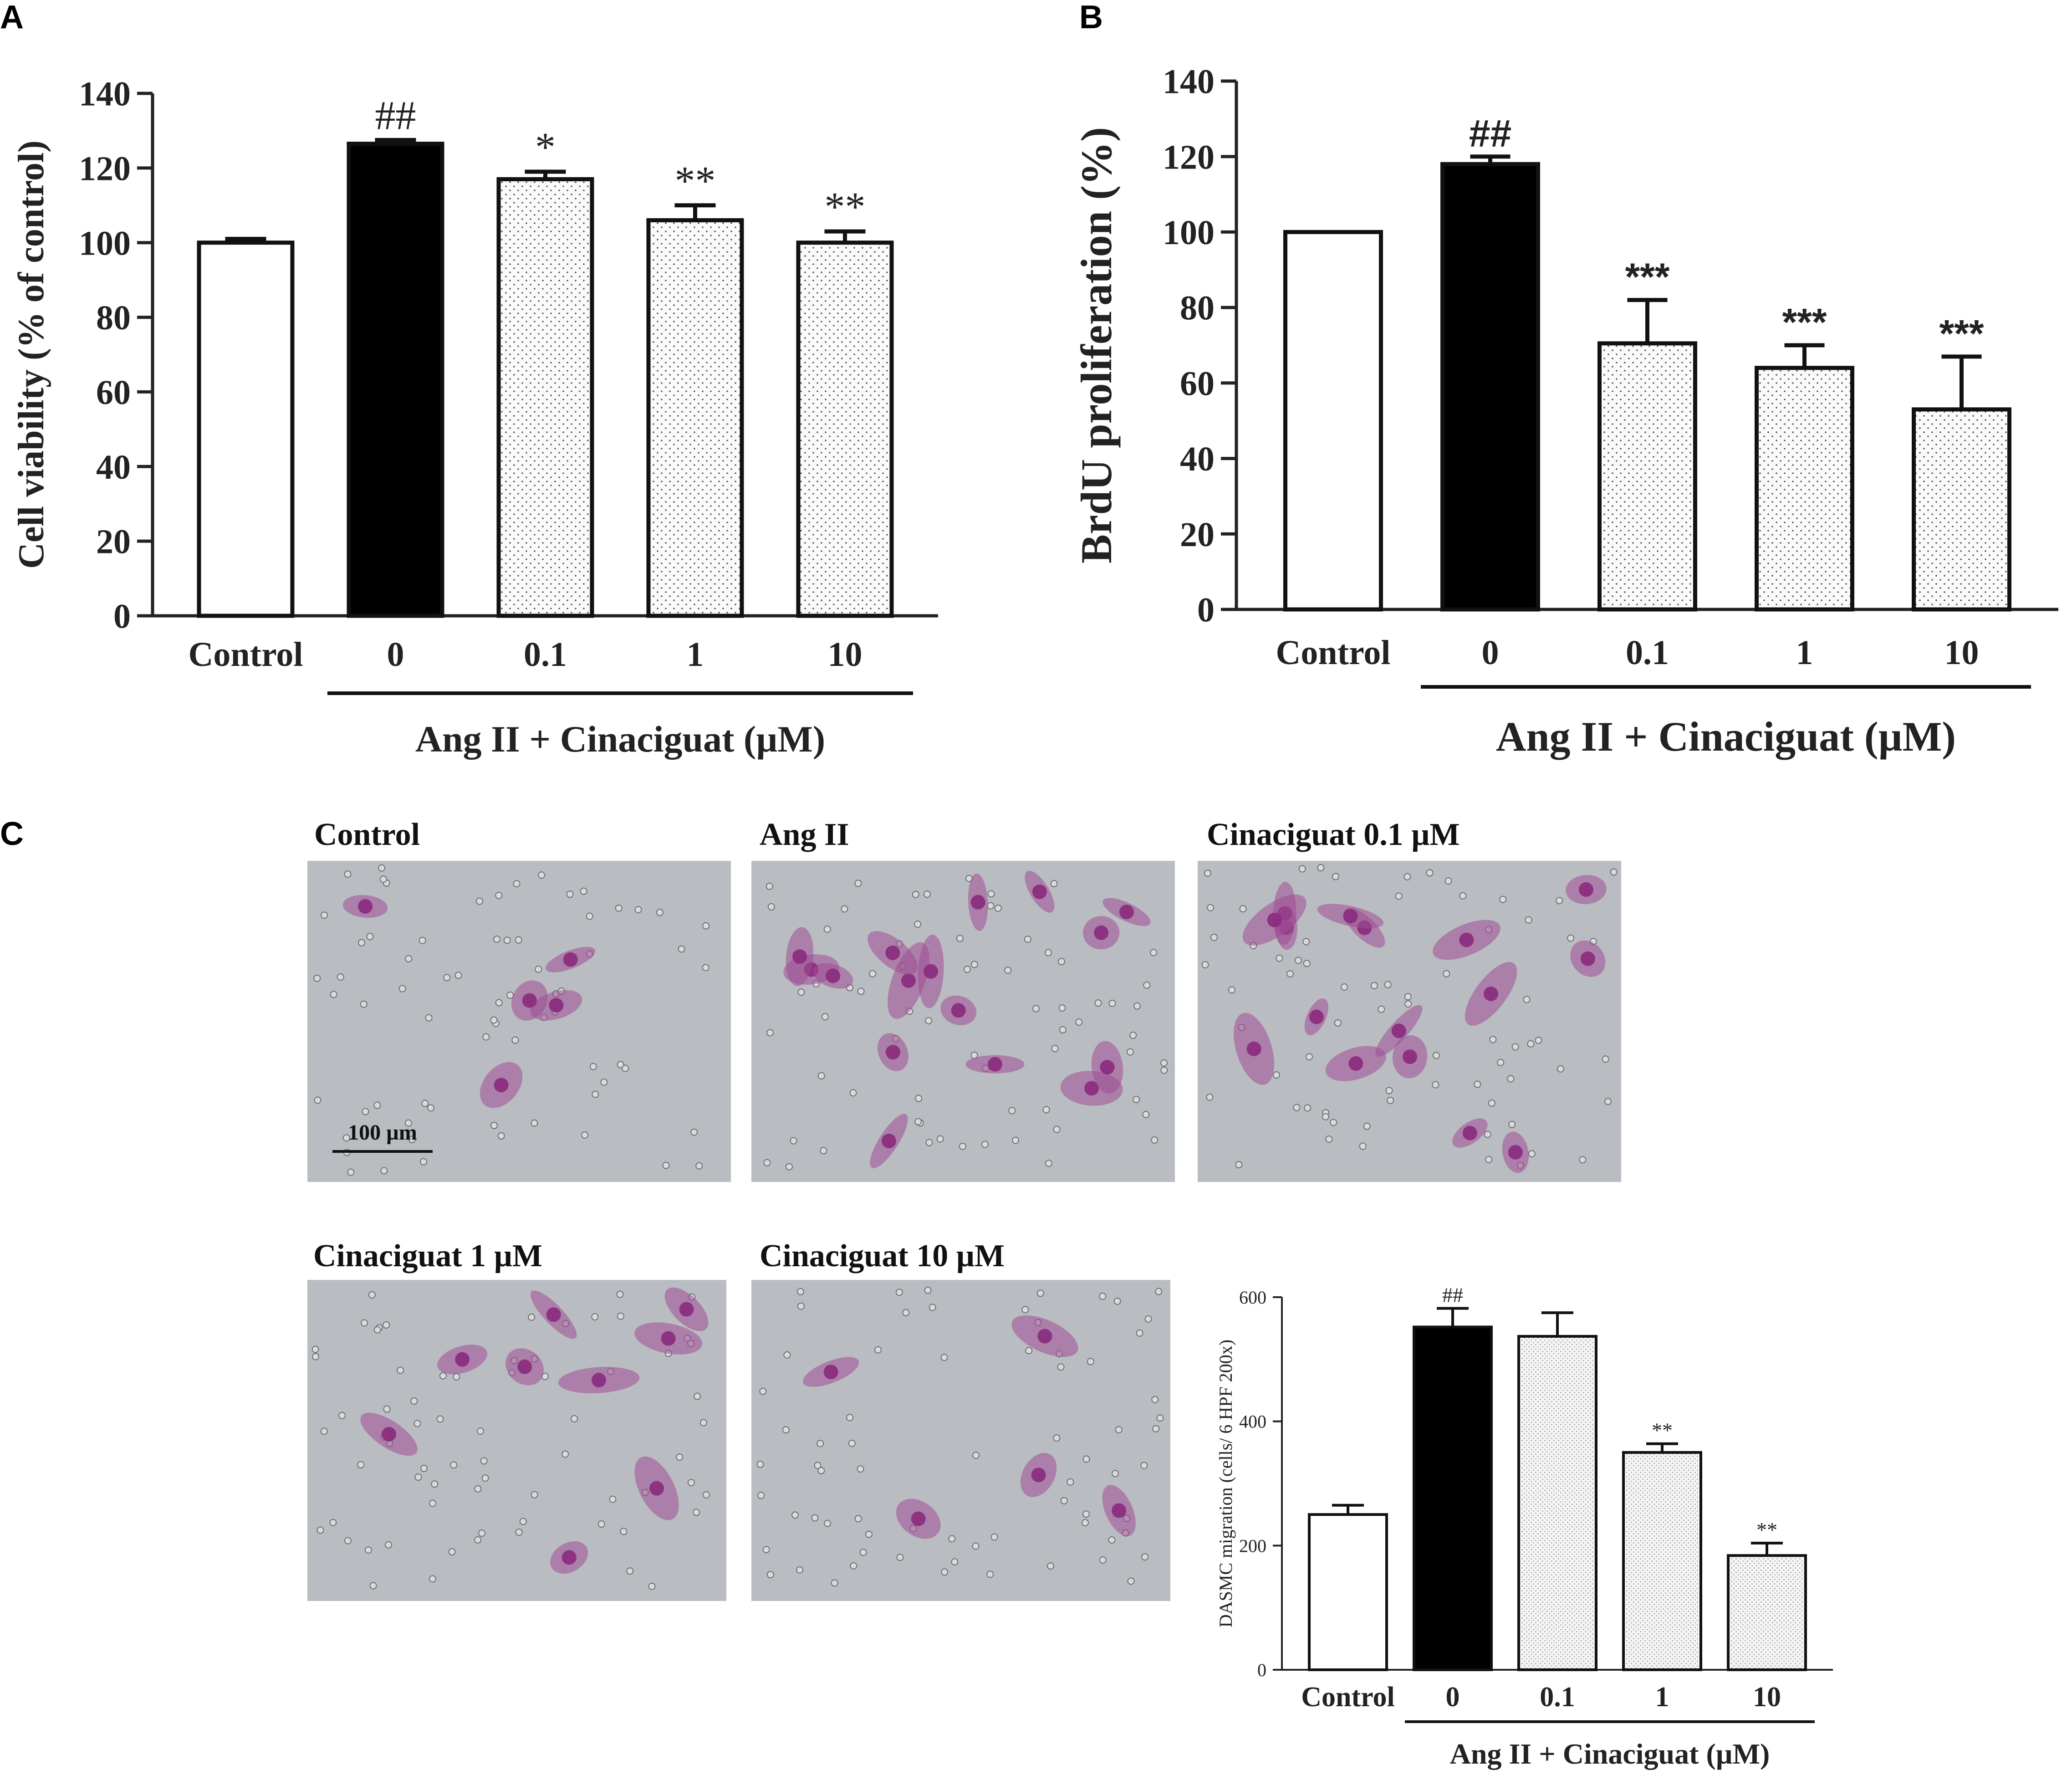 This screenshot has height=1780, width=2072. I want to click on micrograph-panel, so click(961, 1440).